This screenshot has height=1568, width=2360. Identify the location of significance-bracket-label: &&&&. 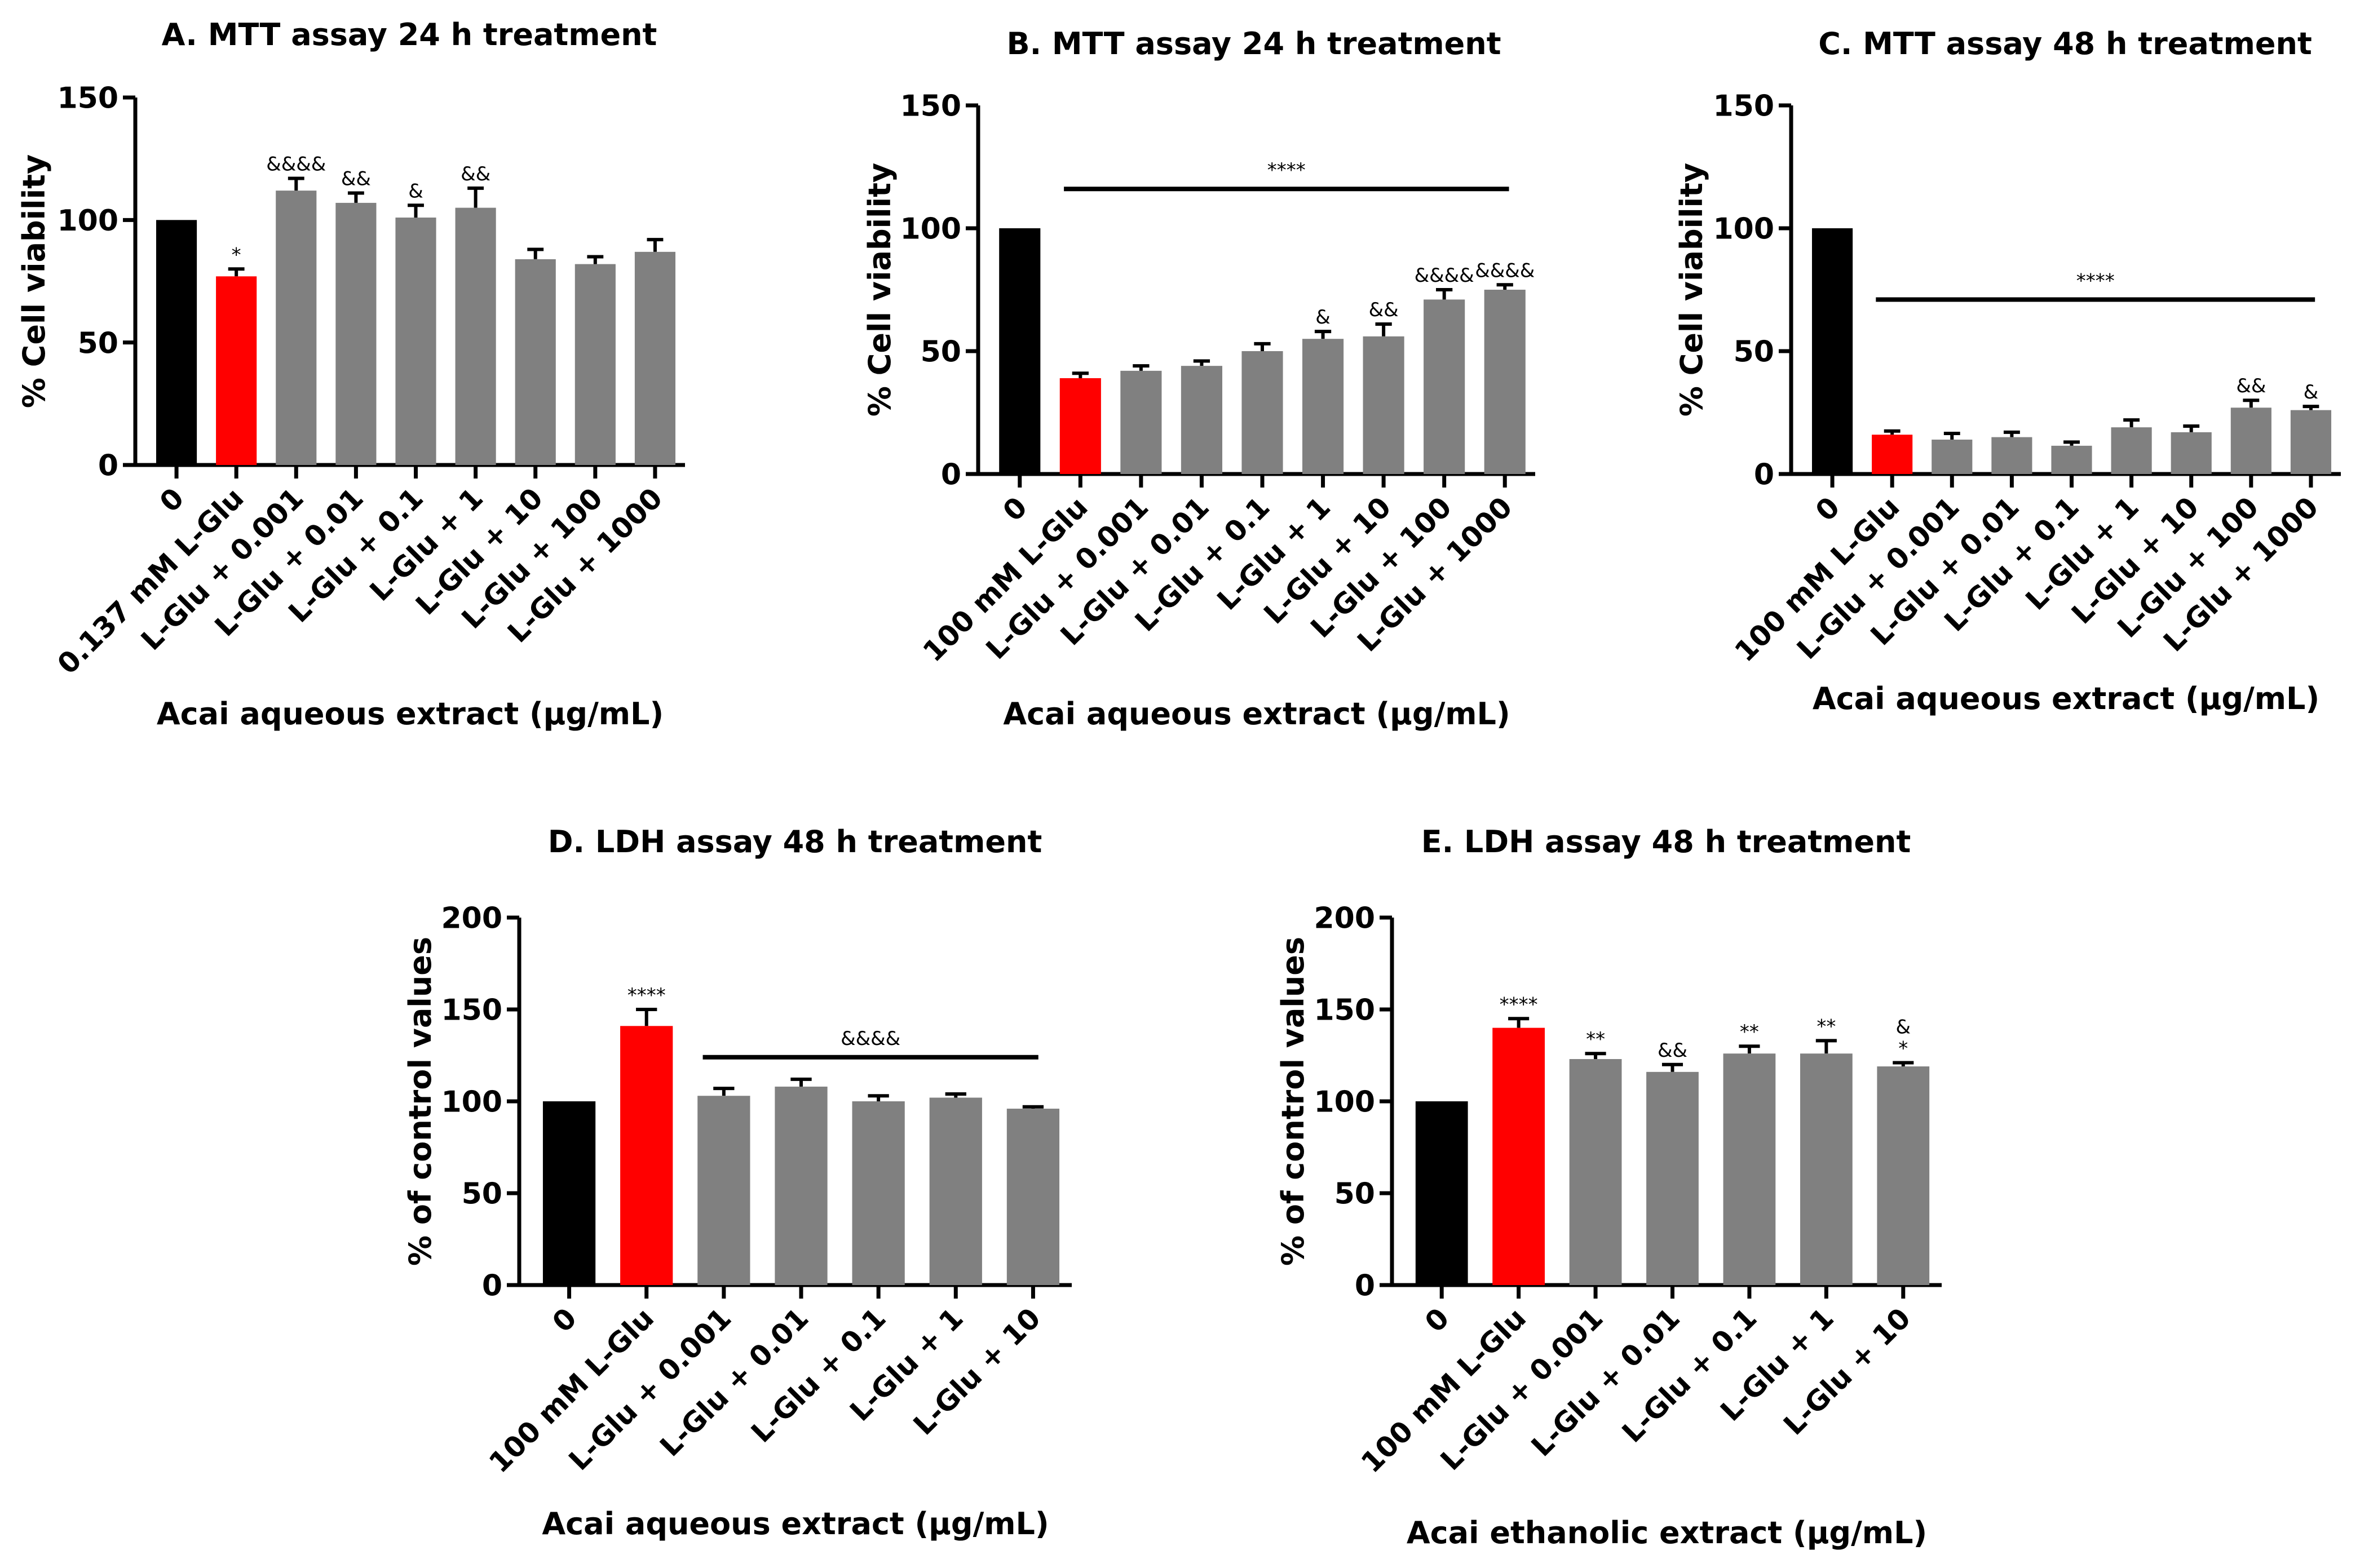
(871, 1038).